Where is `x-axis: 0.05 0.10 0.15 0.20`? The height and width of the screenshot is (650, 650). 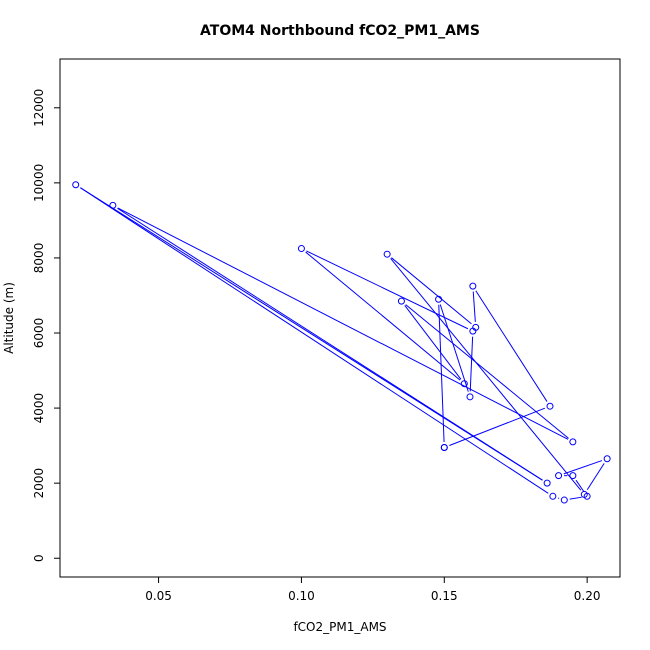
x-axis: 0.05 0.10 0.15 0.20 is located at coordinates (373, 590).